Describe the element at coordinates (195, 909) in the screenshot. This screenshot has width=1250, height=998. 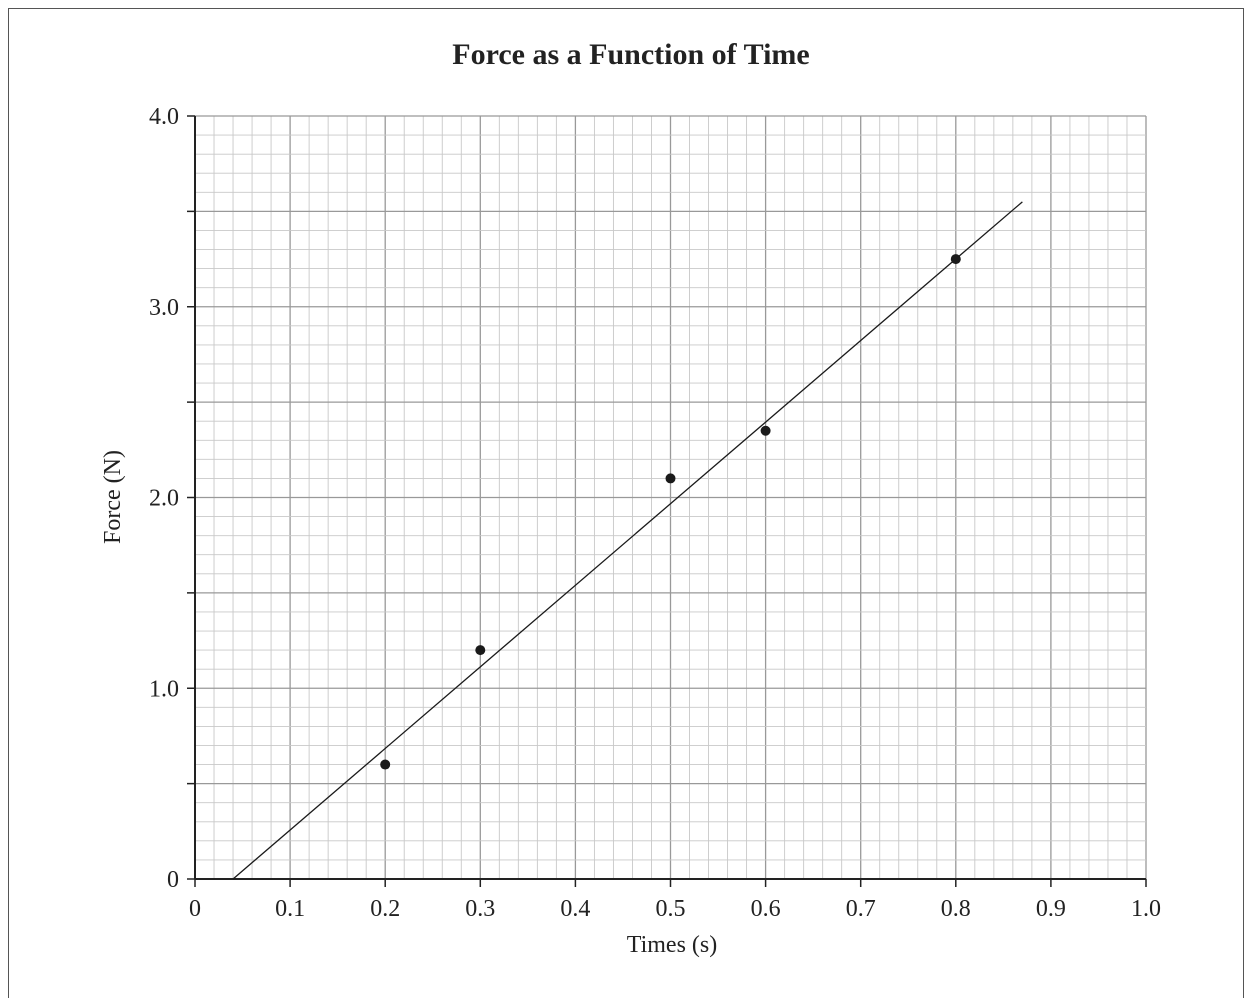
I see `x-tick-label: 0` at that location.